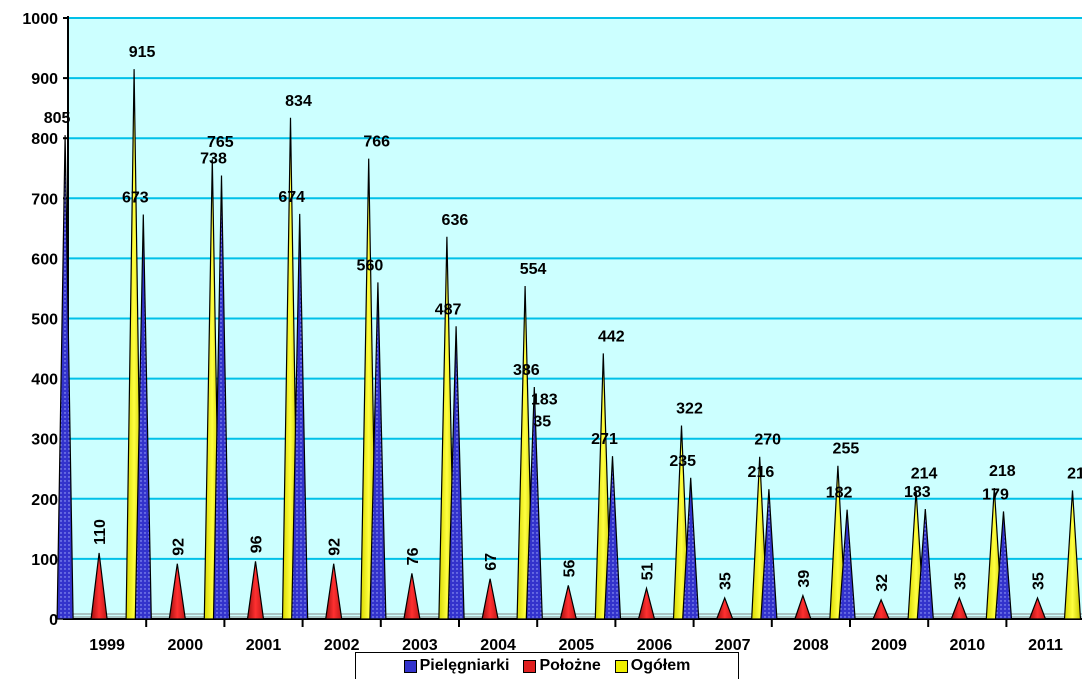 The height and width of the screenshot is (683, 1082). I want to click on data-label-polozne: 96, so click(257, 544).